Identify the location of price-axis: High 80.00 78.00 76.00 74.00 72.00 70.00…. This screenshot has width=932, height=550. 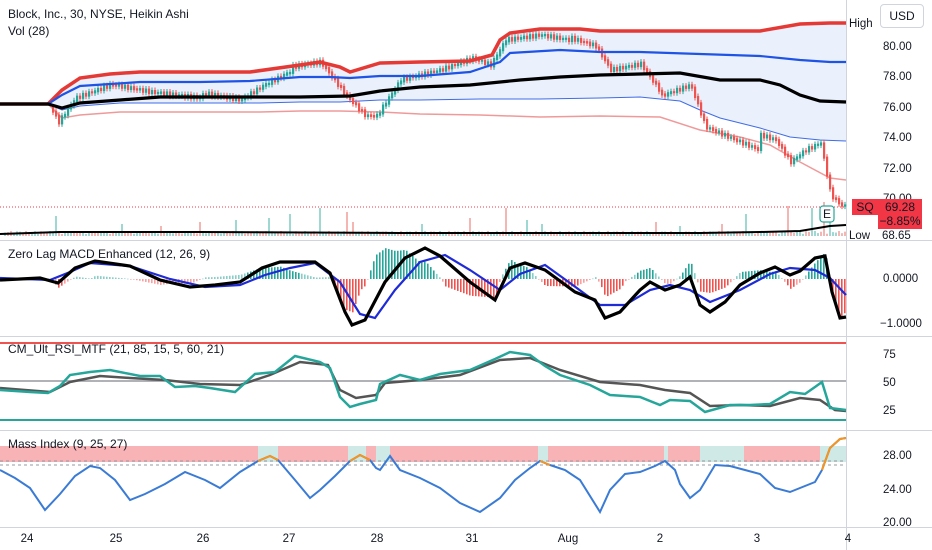
(884, 129).